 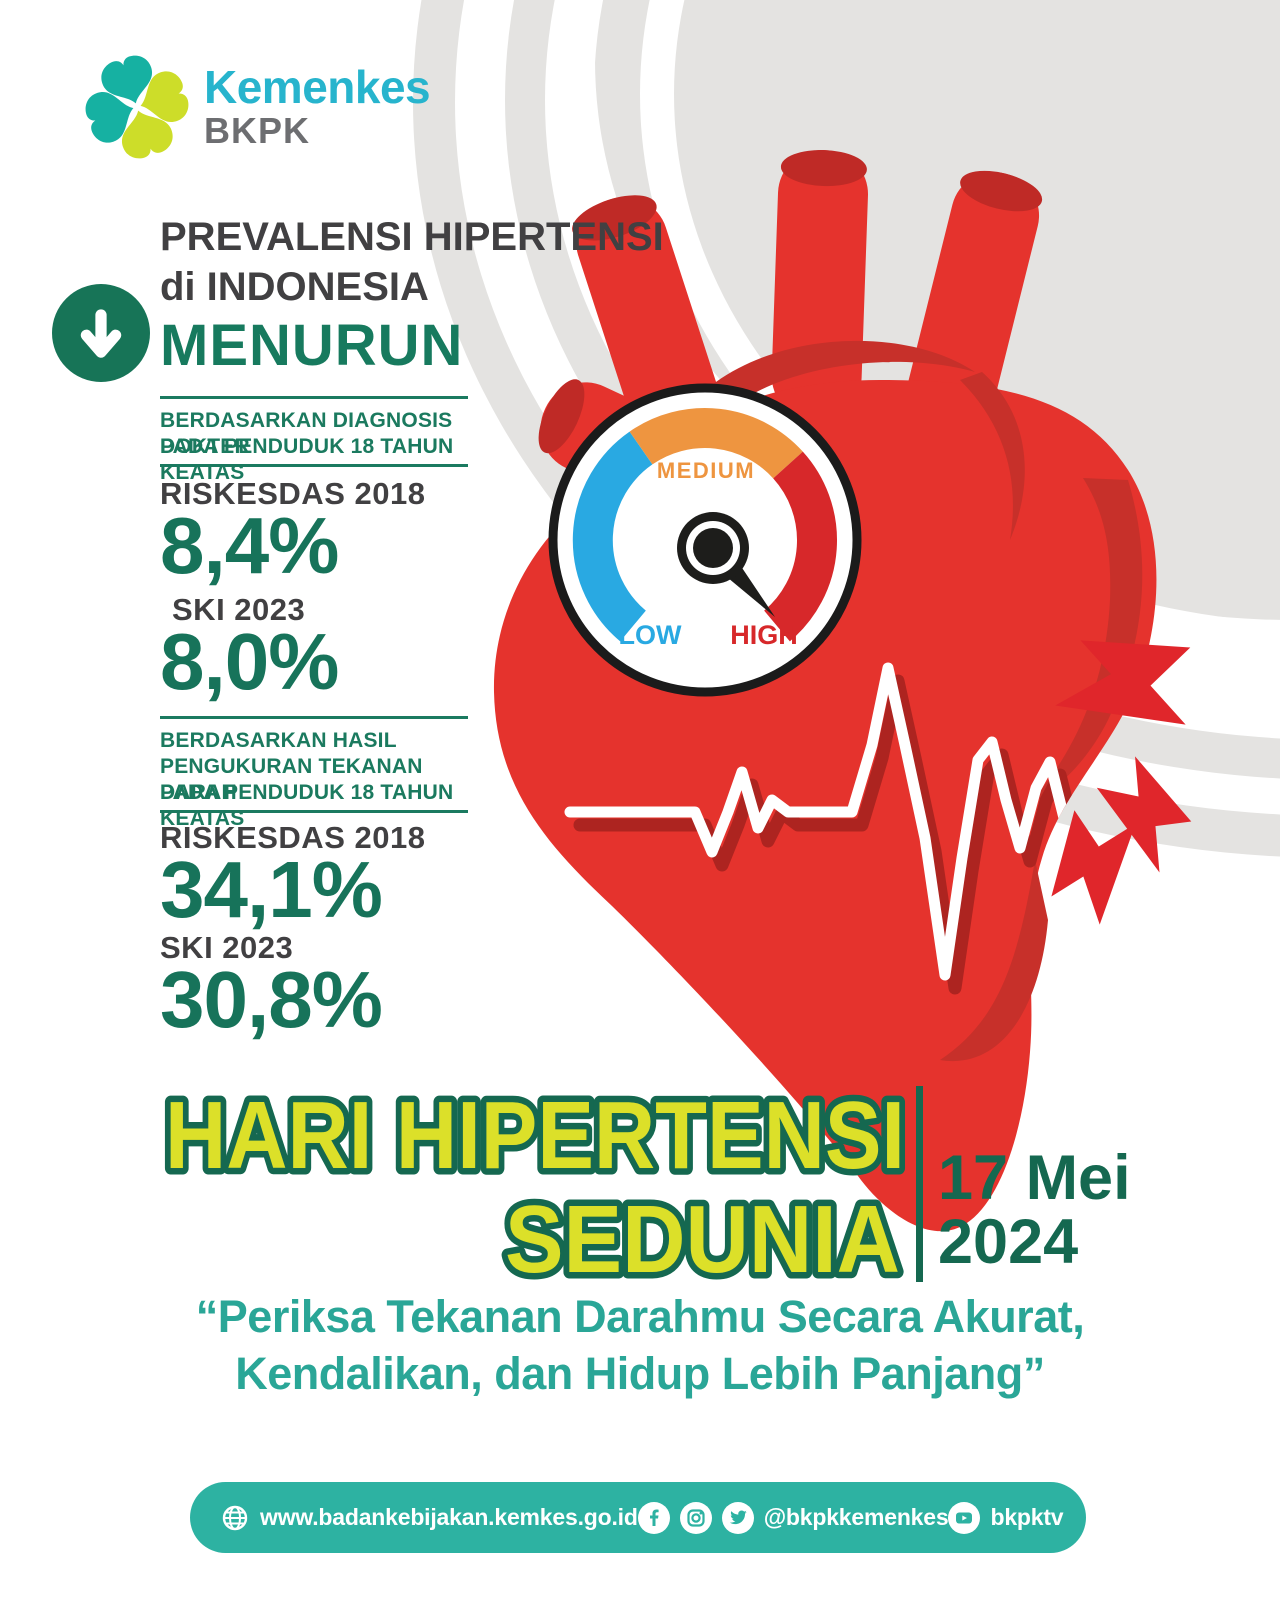 I want to click on event-divider, so click(x=919, y=1184).